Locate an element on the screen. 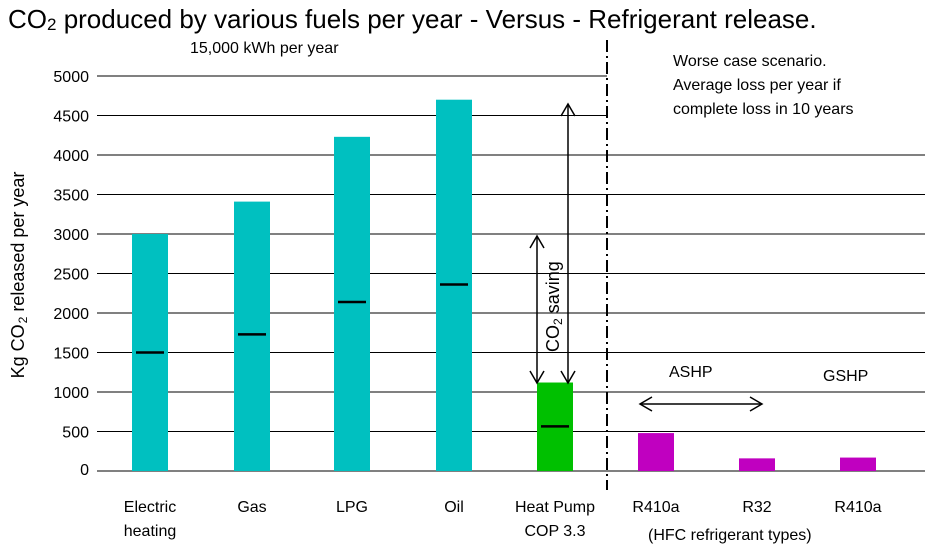  worst-case-line-2: Average loss per year if is located at coordinates (757, 85).